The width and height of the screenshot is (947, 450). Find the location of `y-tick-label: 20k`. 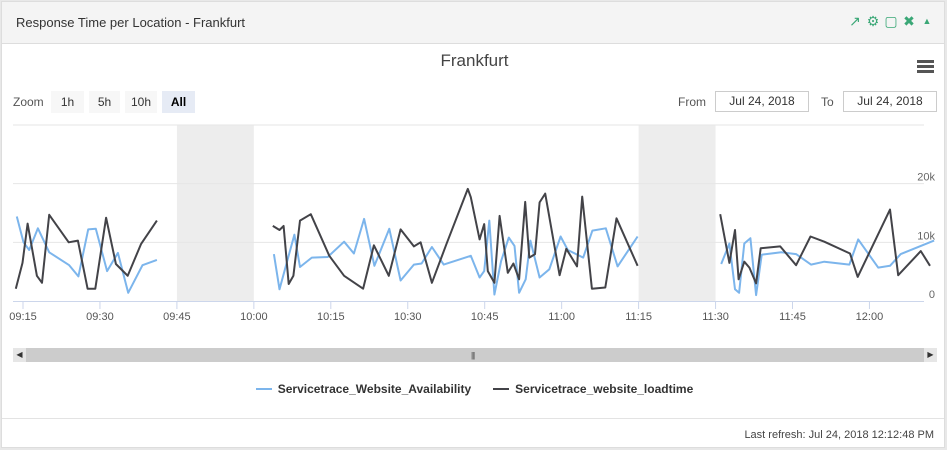

y-tick-label: 20k is located at coordinates (926, 178).